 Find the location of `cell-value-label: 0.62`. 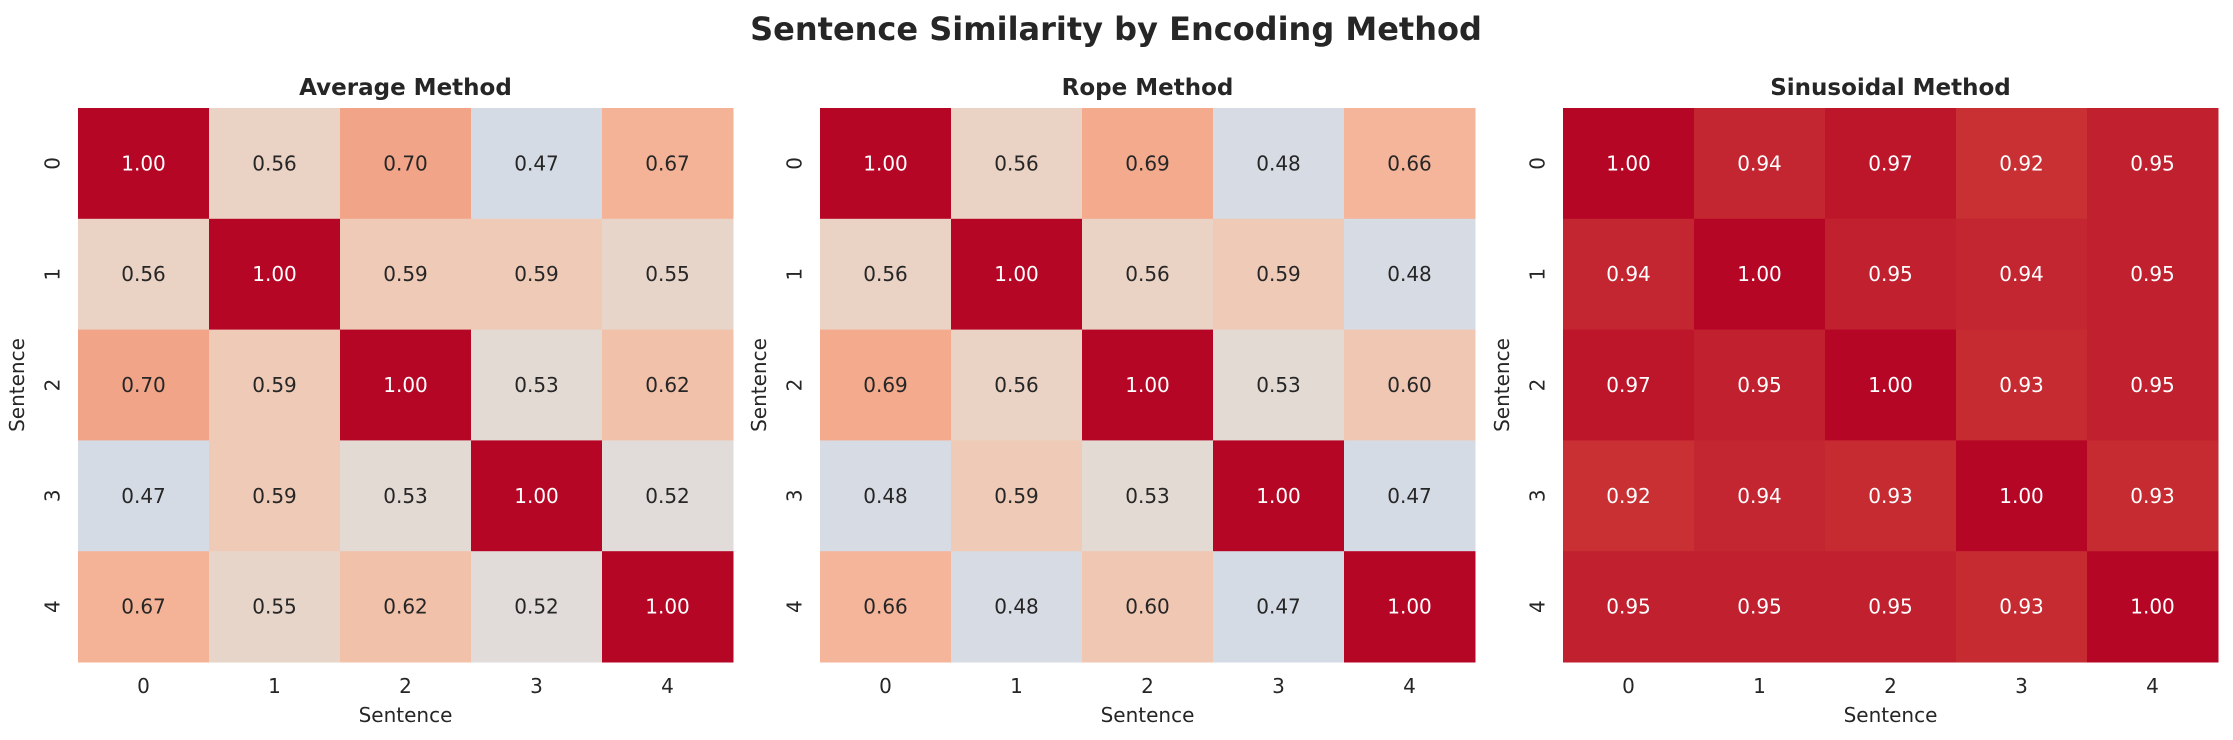

cell-value-label: 0.62 is located at coordinates (405, 607).